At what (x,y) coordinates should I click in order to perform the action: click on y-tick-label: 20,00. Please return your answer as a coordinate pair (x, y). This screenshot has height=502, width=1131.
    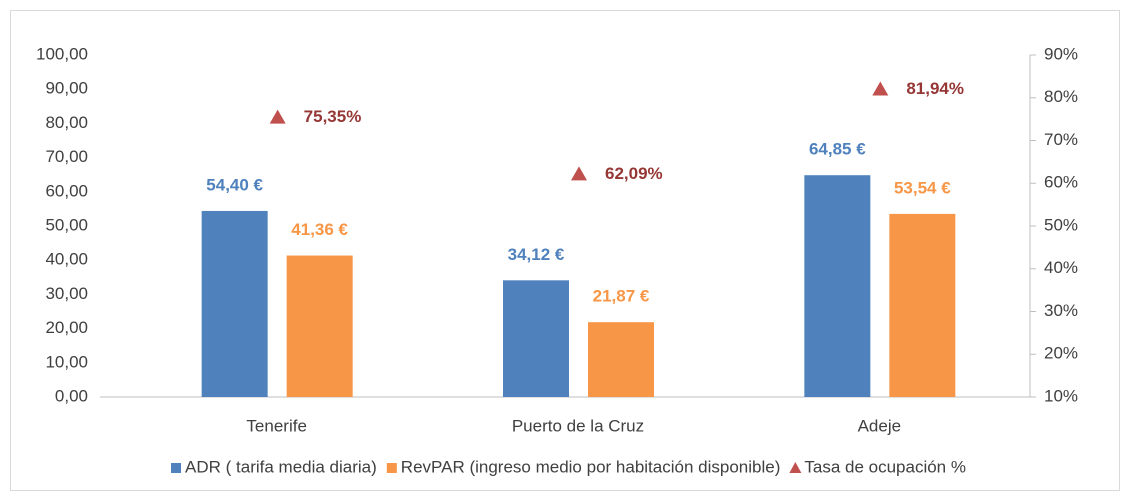
    Looking at the image, I should click on (66, 327).